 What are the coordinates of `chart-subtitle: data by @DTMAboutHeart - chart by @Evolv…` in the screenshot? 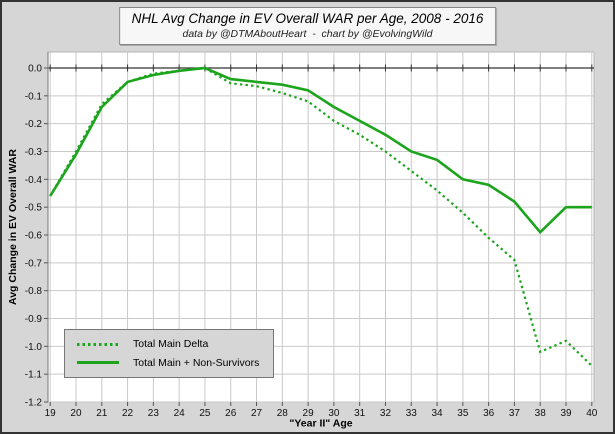 It's located at (307, 33).